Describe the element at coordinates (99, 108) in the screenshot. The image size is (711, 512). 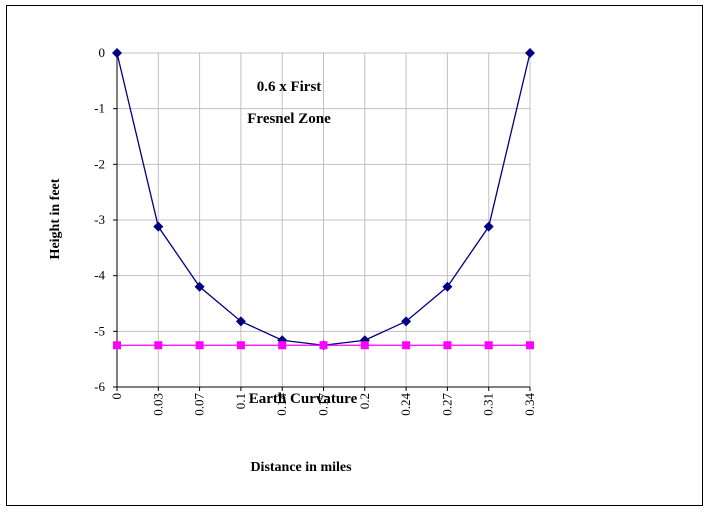
I see `y-tick-label: -1` at that location.